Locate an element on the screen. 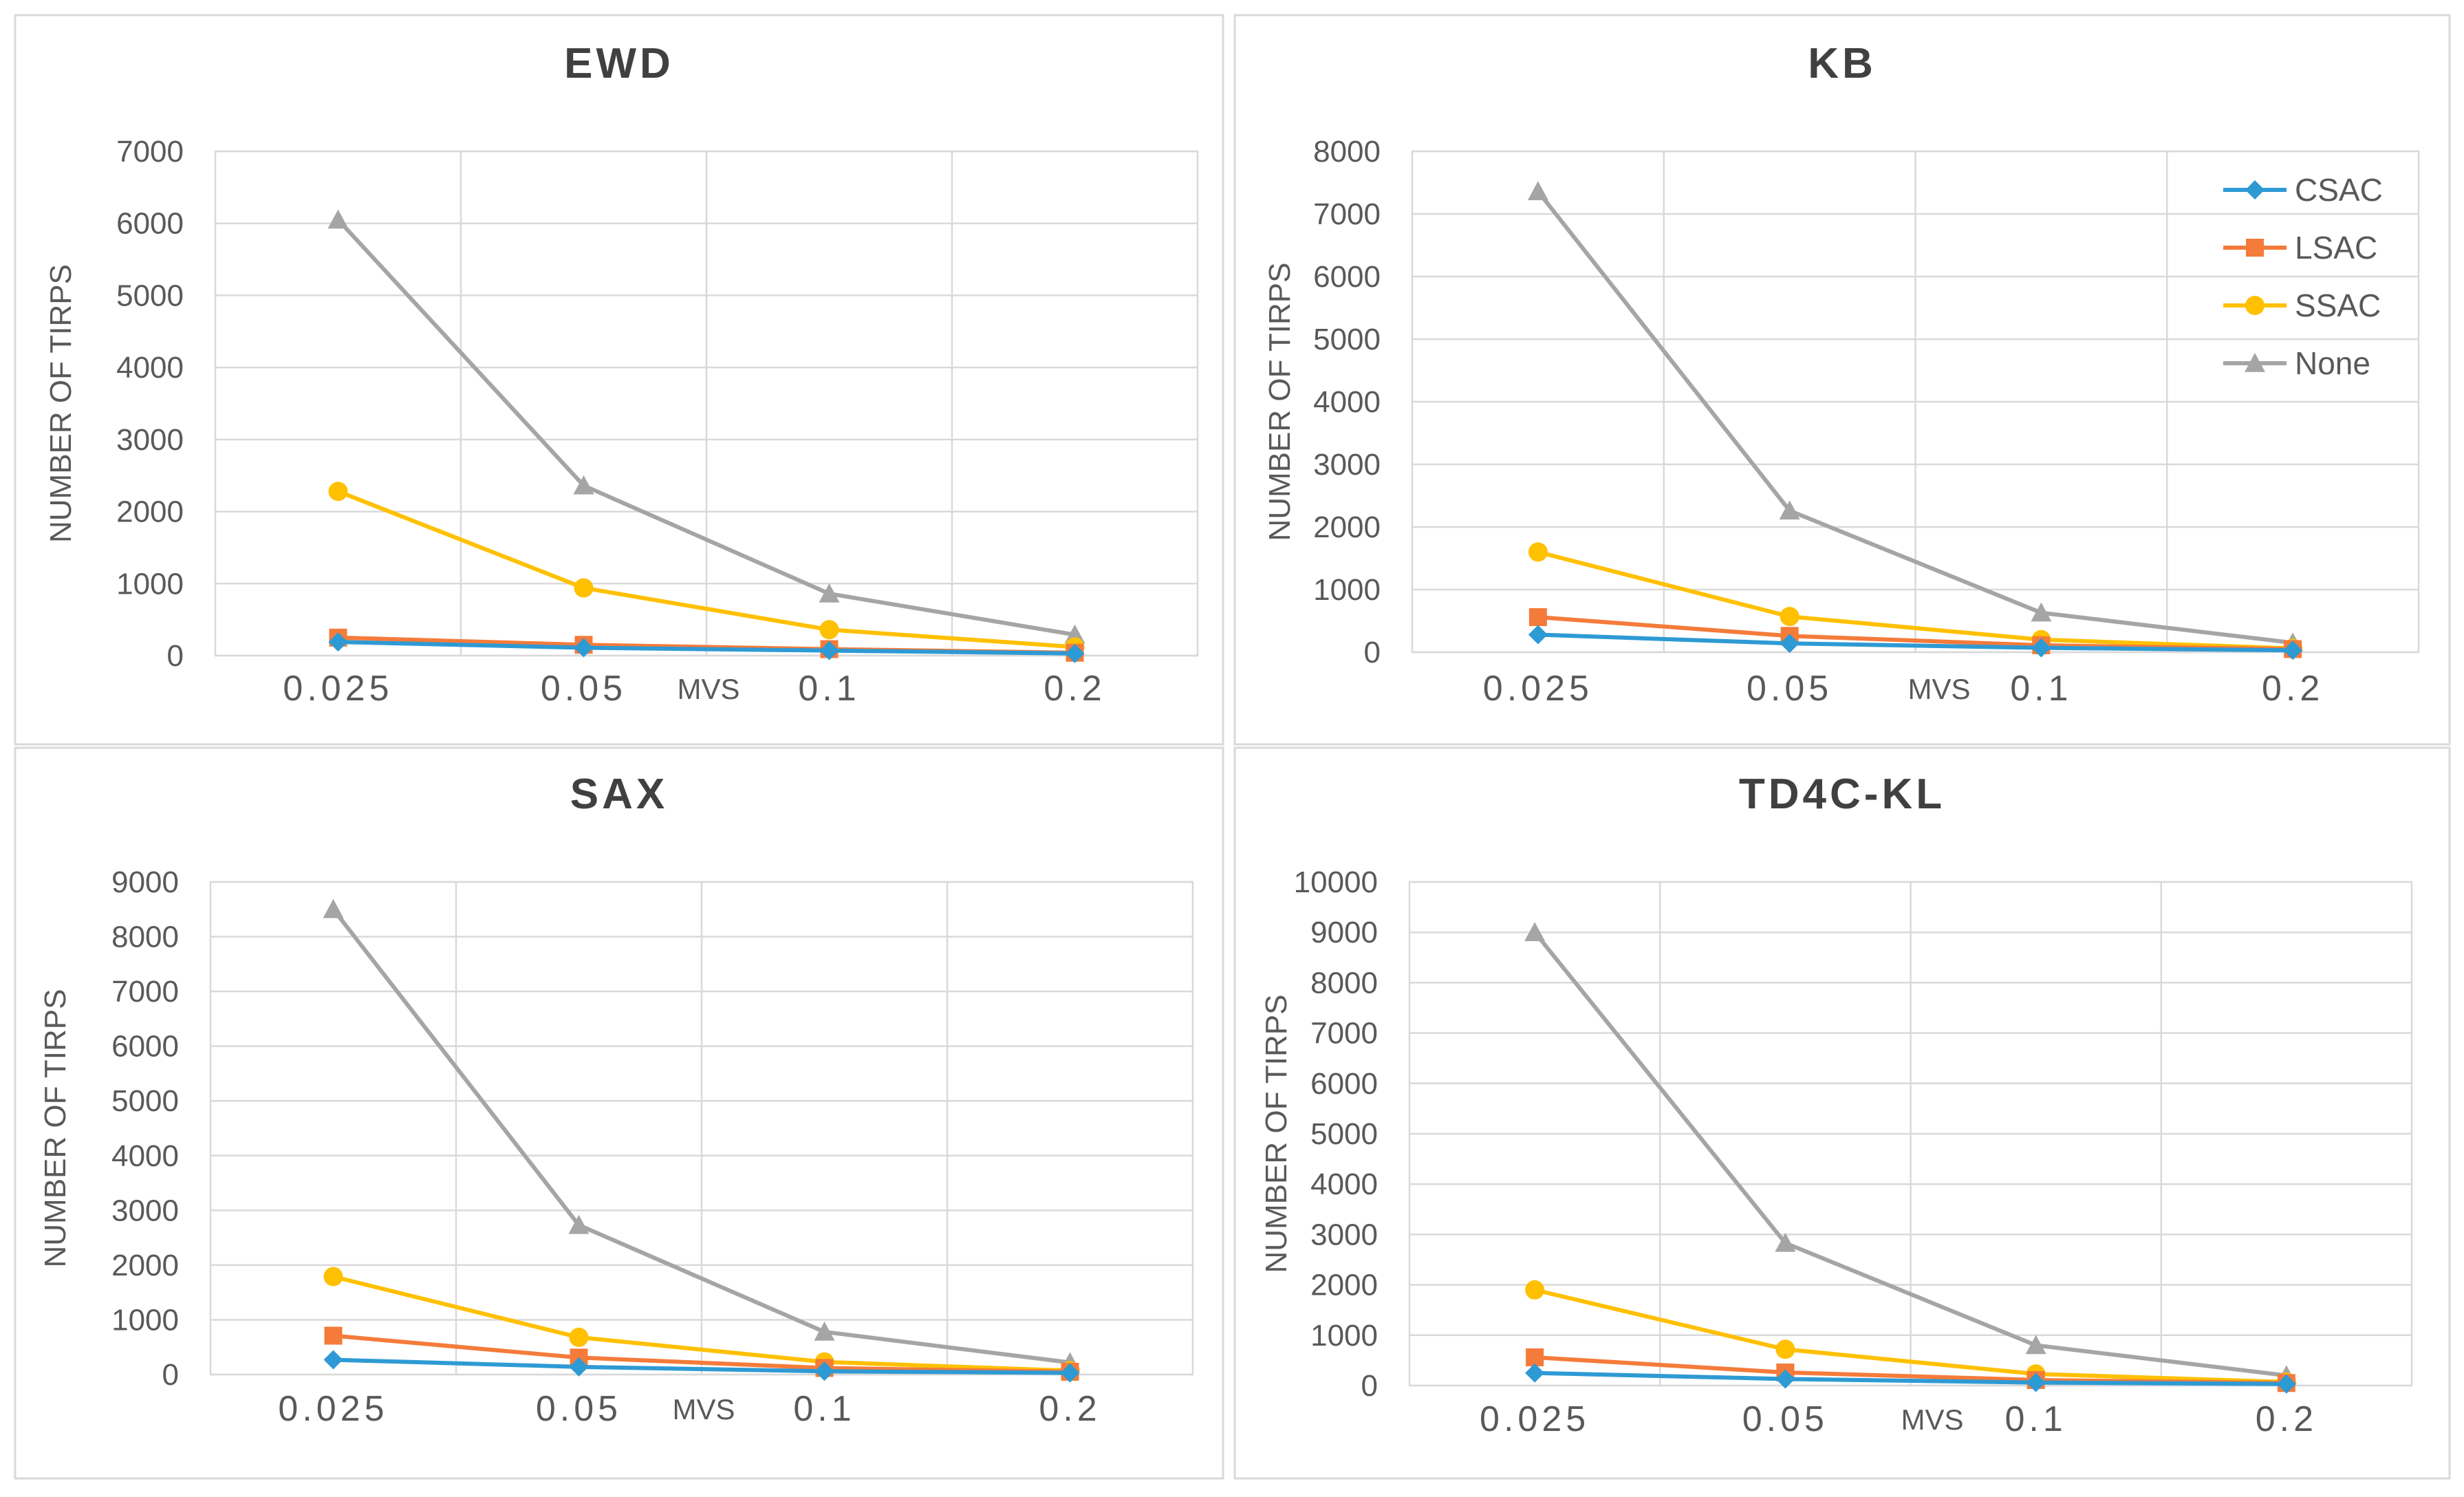 Image resolution: width=2464 pixels, height=1497 pixels. series-ssac is located at coordinates (701, 1324).